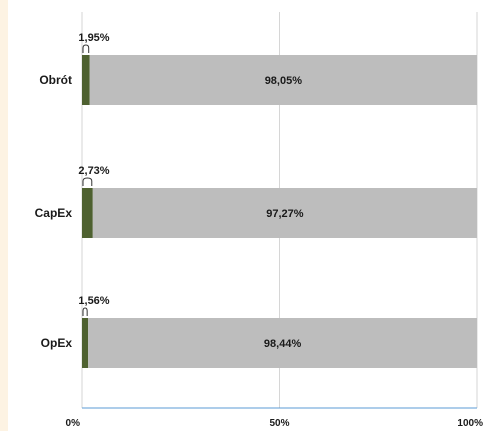 The height and width of the screenshot is (431, 483). I want to click on x-tick-label: 50%, so click(279, 423).